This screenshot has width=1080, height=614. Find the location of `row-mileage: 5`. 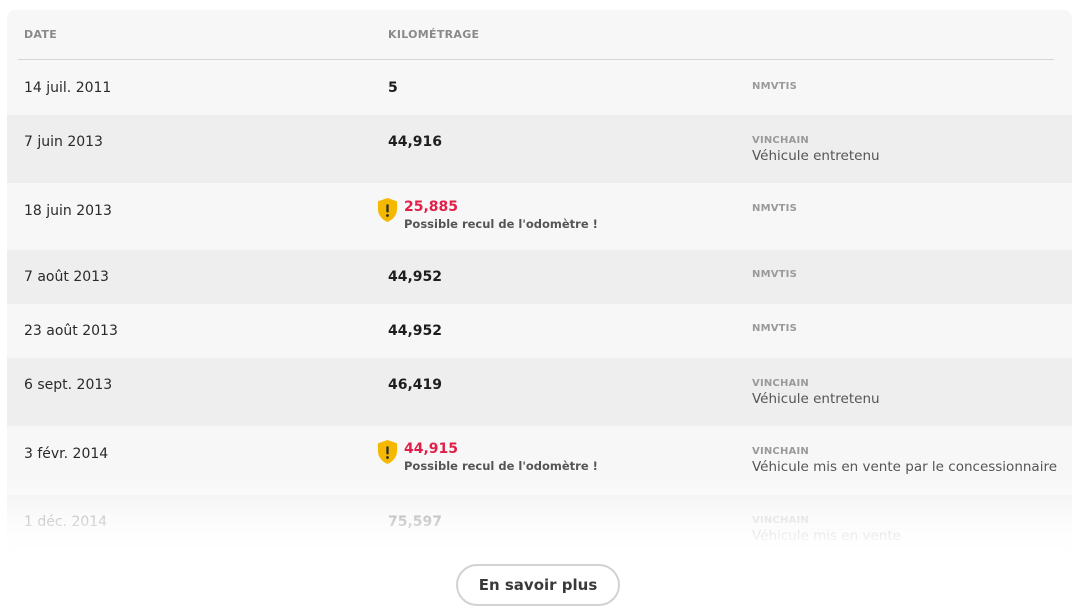

row-mileage: 5 is located at coordinates (393, 88).